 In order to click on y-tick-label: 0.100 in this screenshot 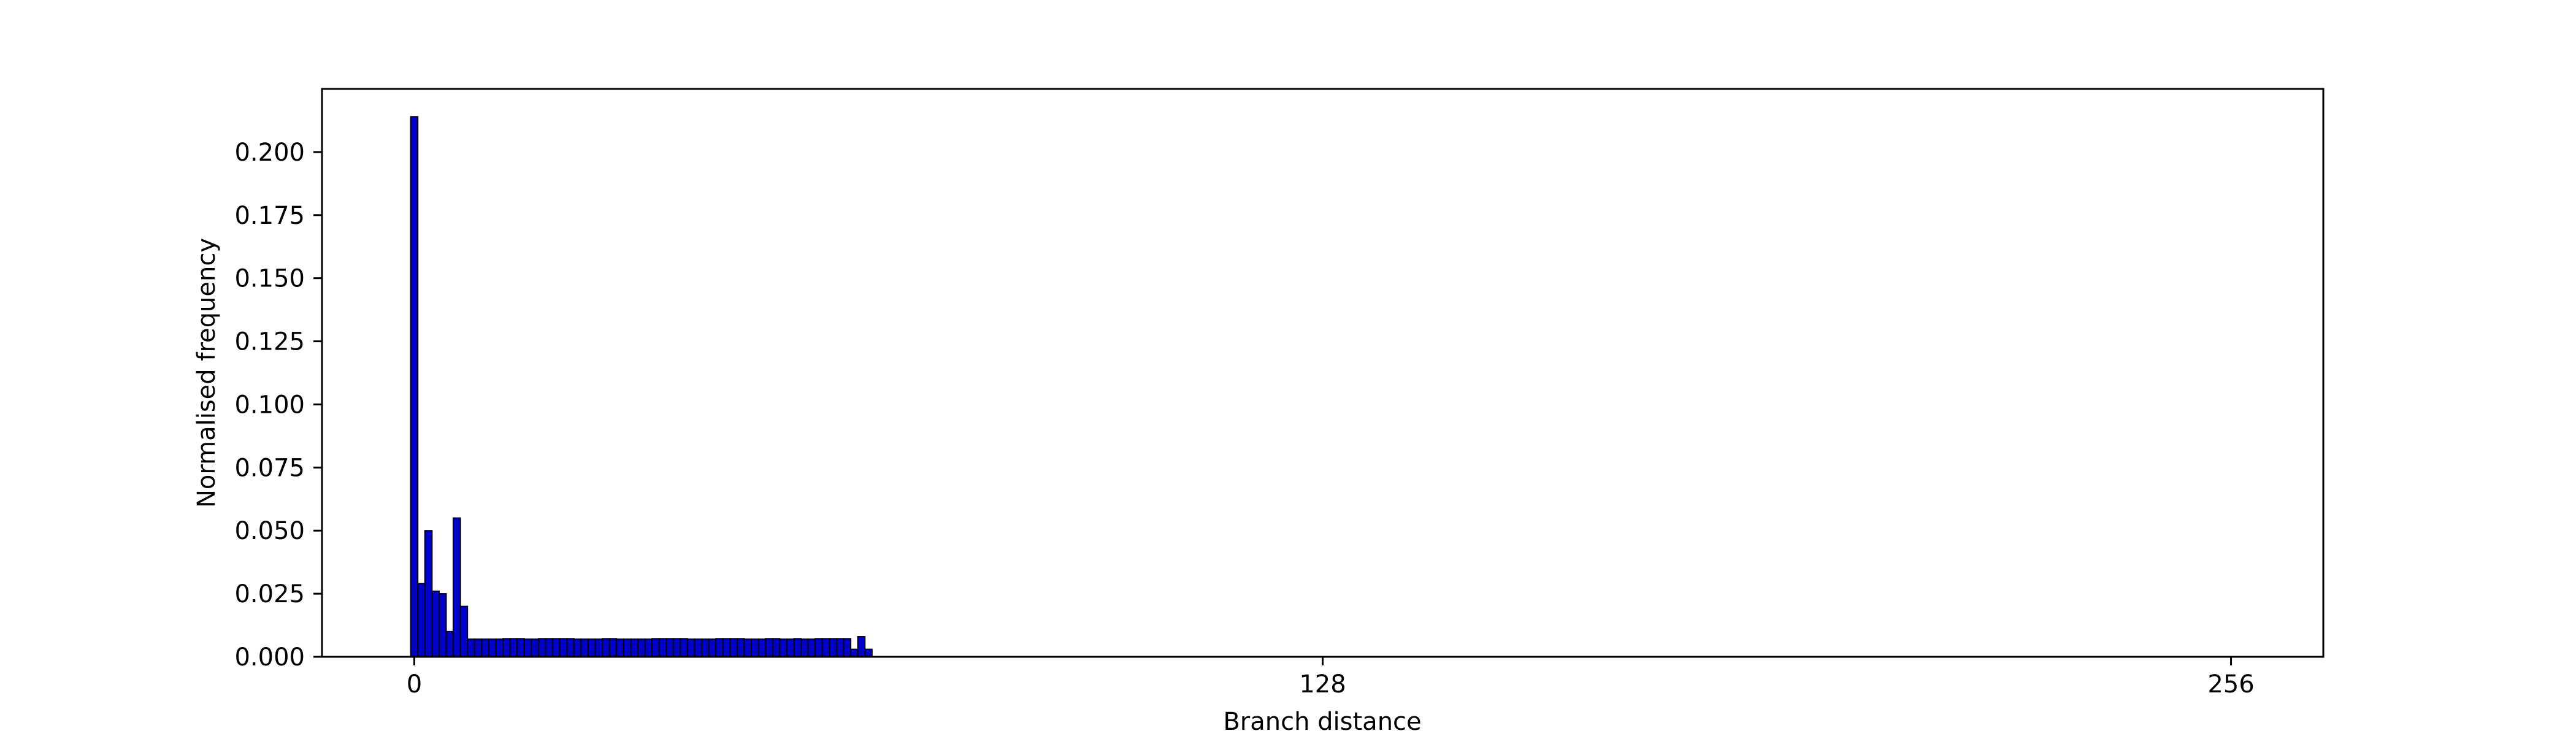, I will do `click(269, 405)`.